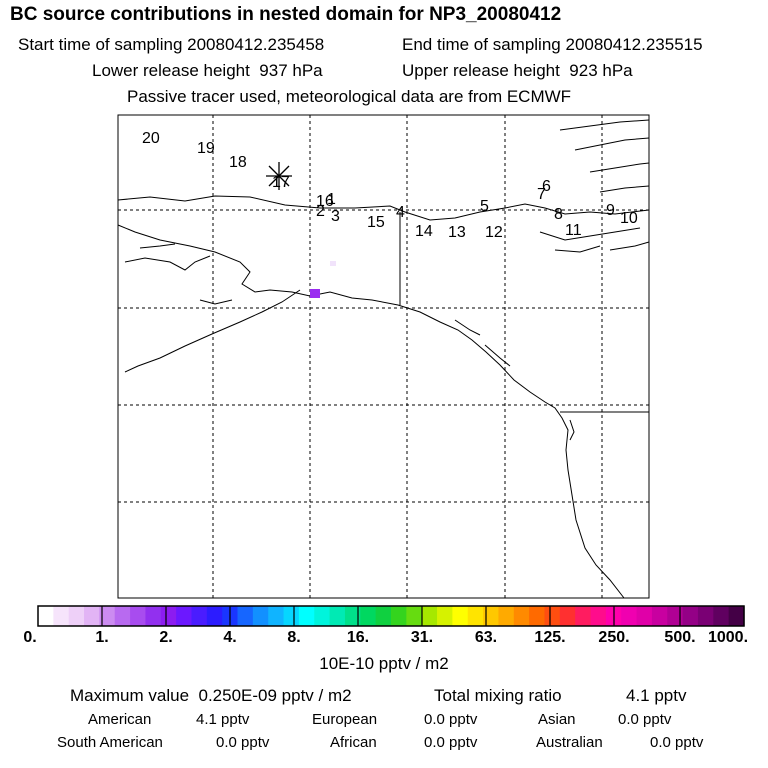 The height and width of the screenshot is (768, 768). I want to click on region-name: South American, so click(110, 742).